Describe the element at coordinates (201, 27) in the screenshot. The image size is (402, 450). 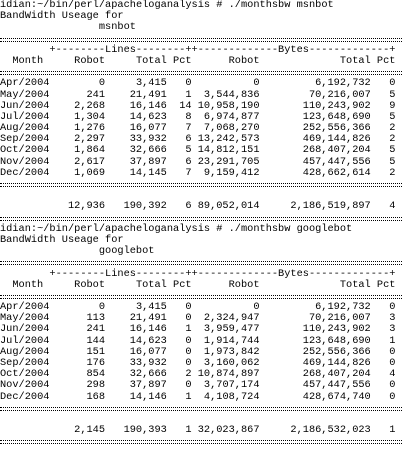
I see `bot-name-line: msnbot` at that location.